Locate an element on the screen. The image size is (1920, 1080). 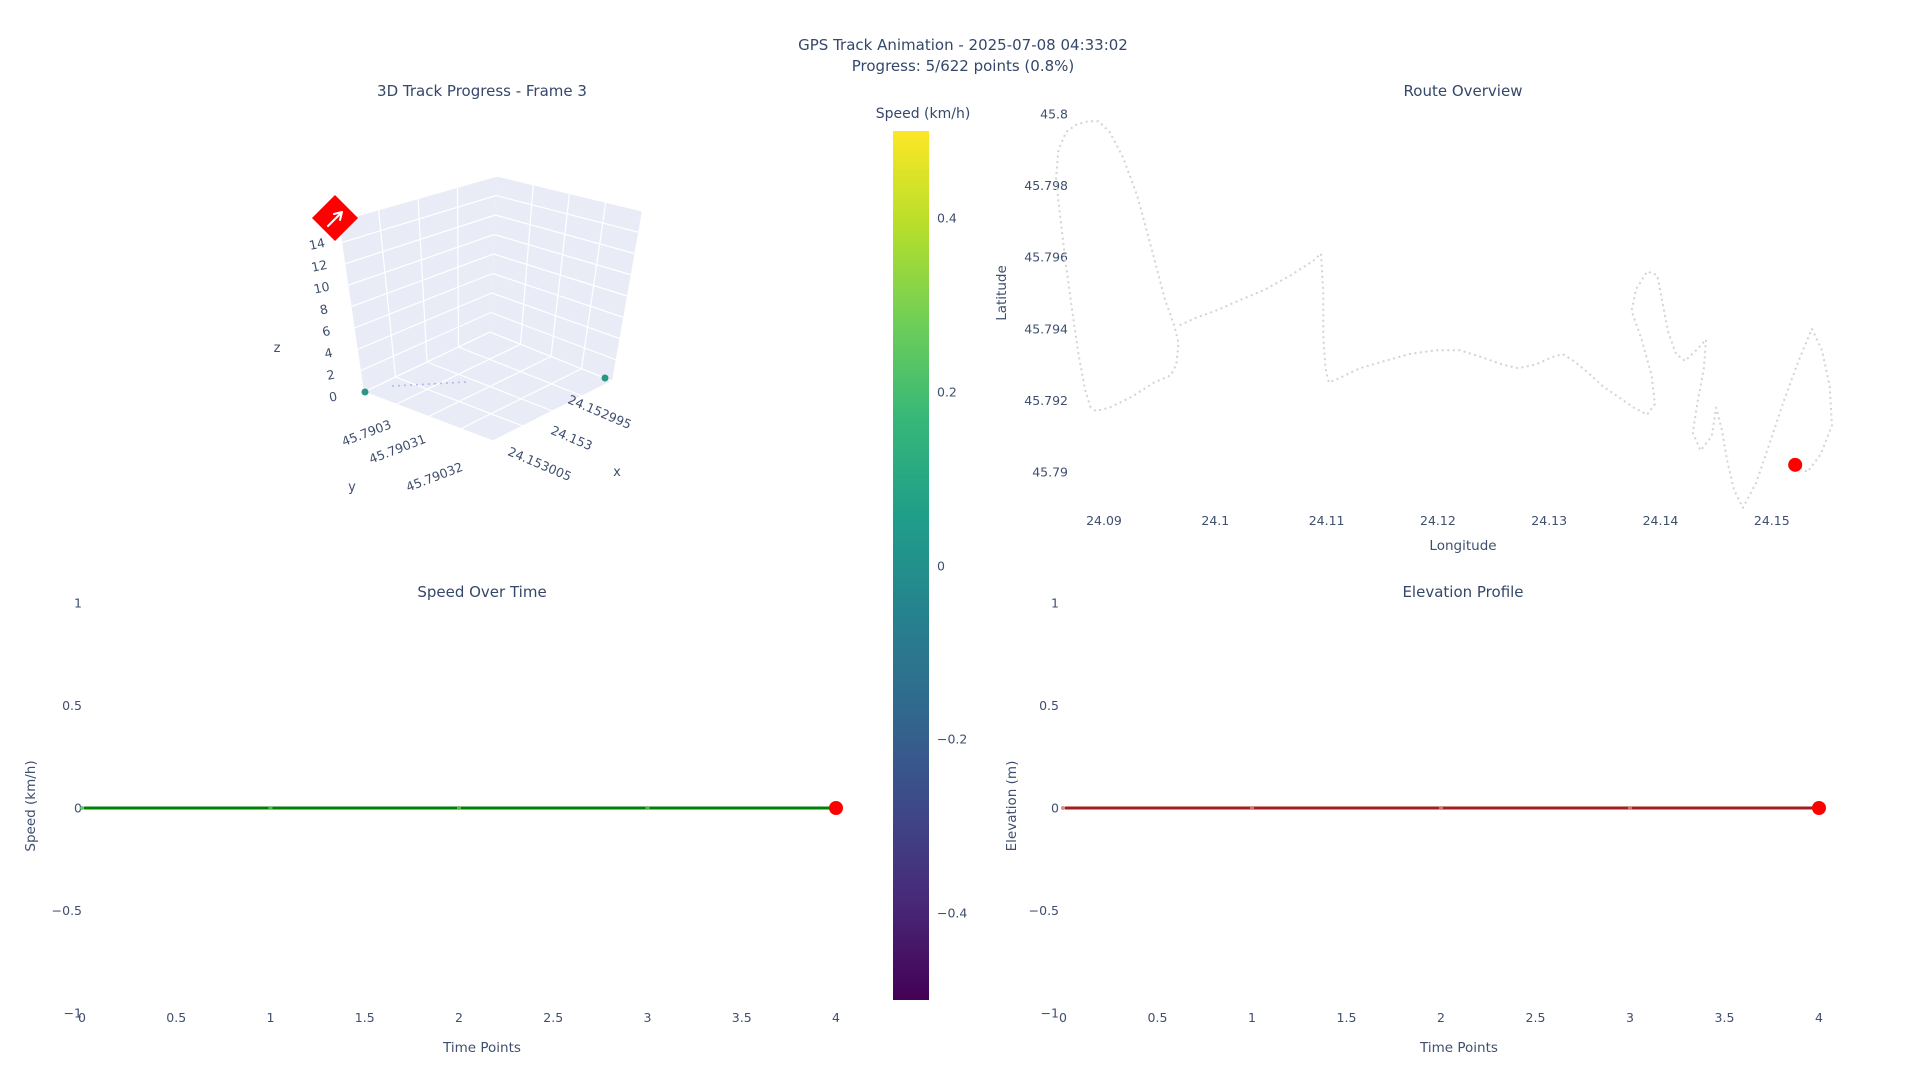
svgElev-x-tick-label: 0.5 is located at coordinates (1158, 1017).